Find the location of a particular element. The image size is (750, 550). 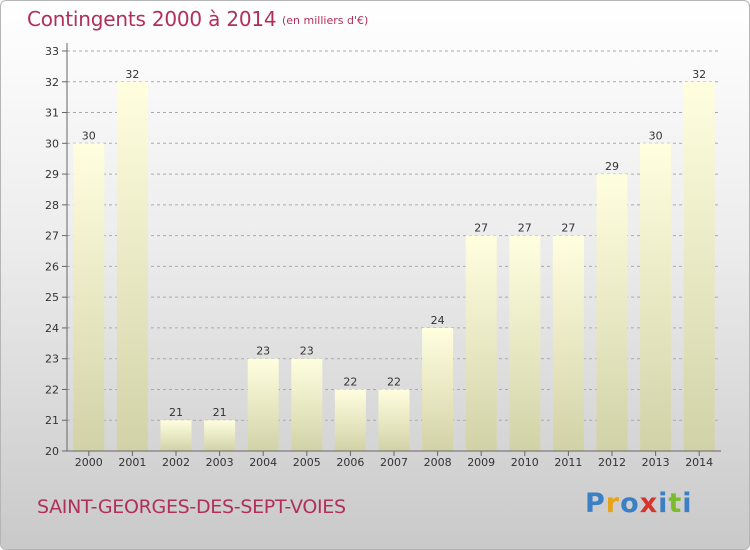

logo-letter: x is located at coordinates (649, 503).